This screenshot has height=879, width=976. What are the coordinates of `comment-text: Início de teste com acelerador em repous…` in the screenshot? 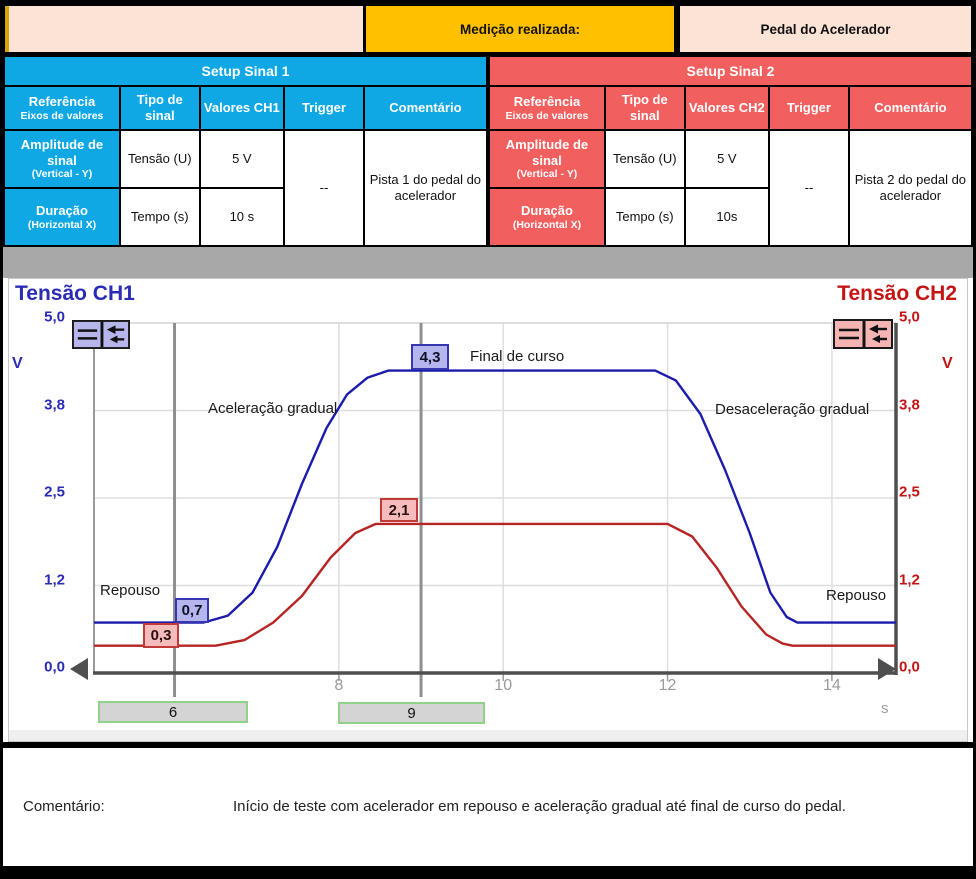 It's located at (539, 806).